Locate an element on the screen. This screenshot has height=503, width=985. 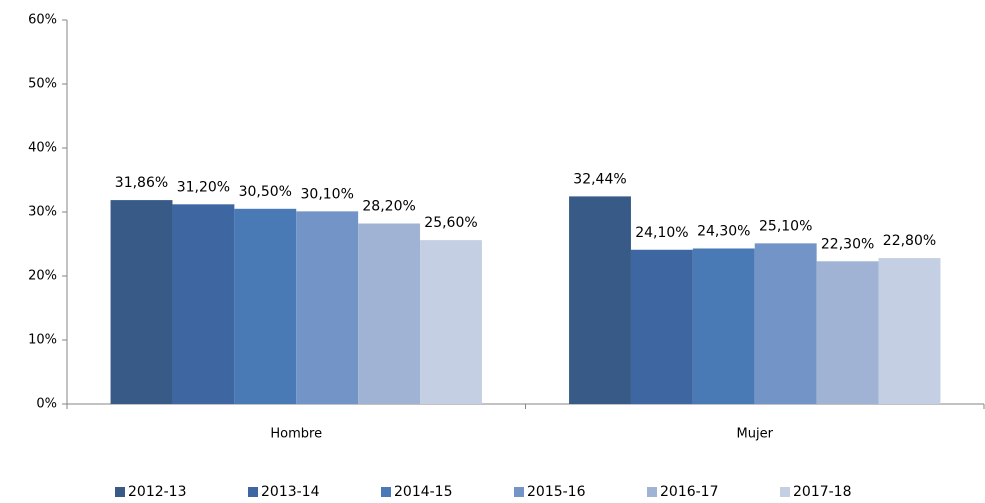
value-label: 32,44% is located at coordinates (599, 179).